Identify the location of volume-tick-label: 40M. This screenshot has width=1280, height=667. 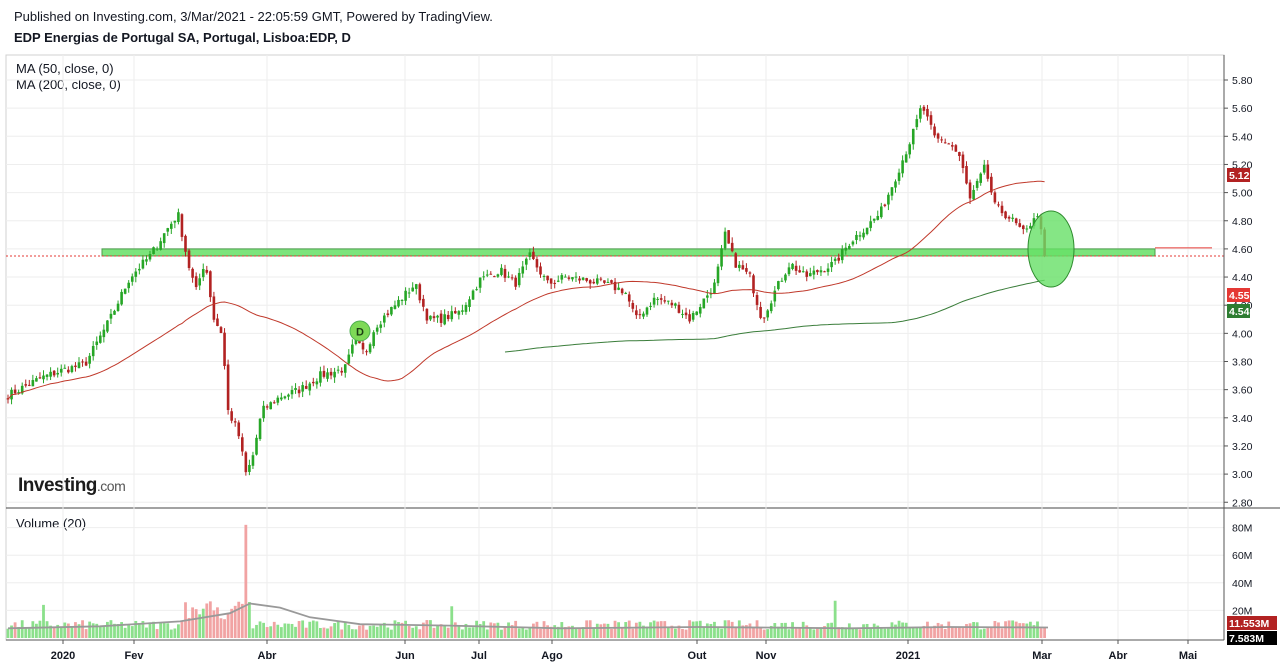
(1242, 584).